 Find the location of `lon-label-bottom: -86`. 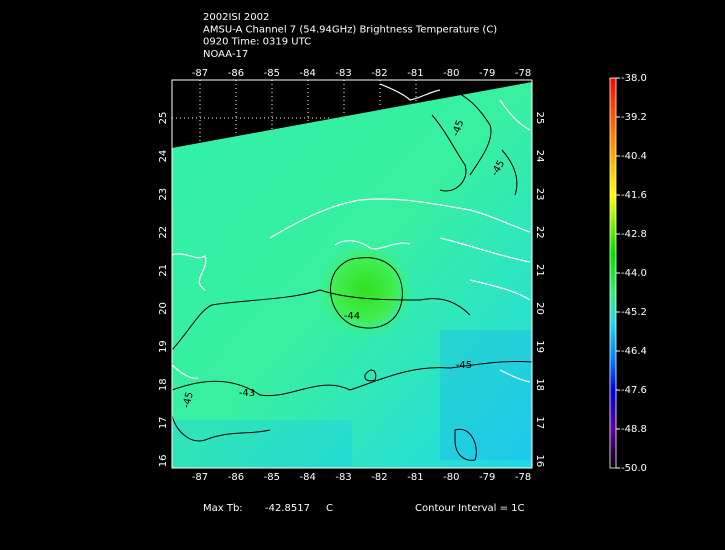

lon-label-bottom: -86 is located at coordinates (236, 477).